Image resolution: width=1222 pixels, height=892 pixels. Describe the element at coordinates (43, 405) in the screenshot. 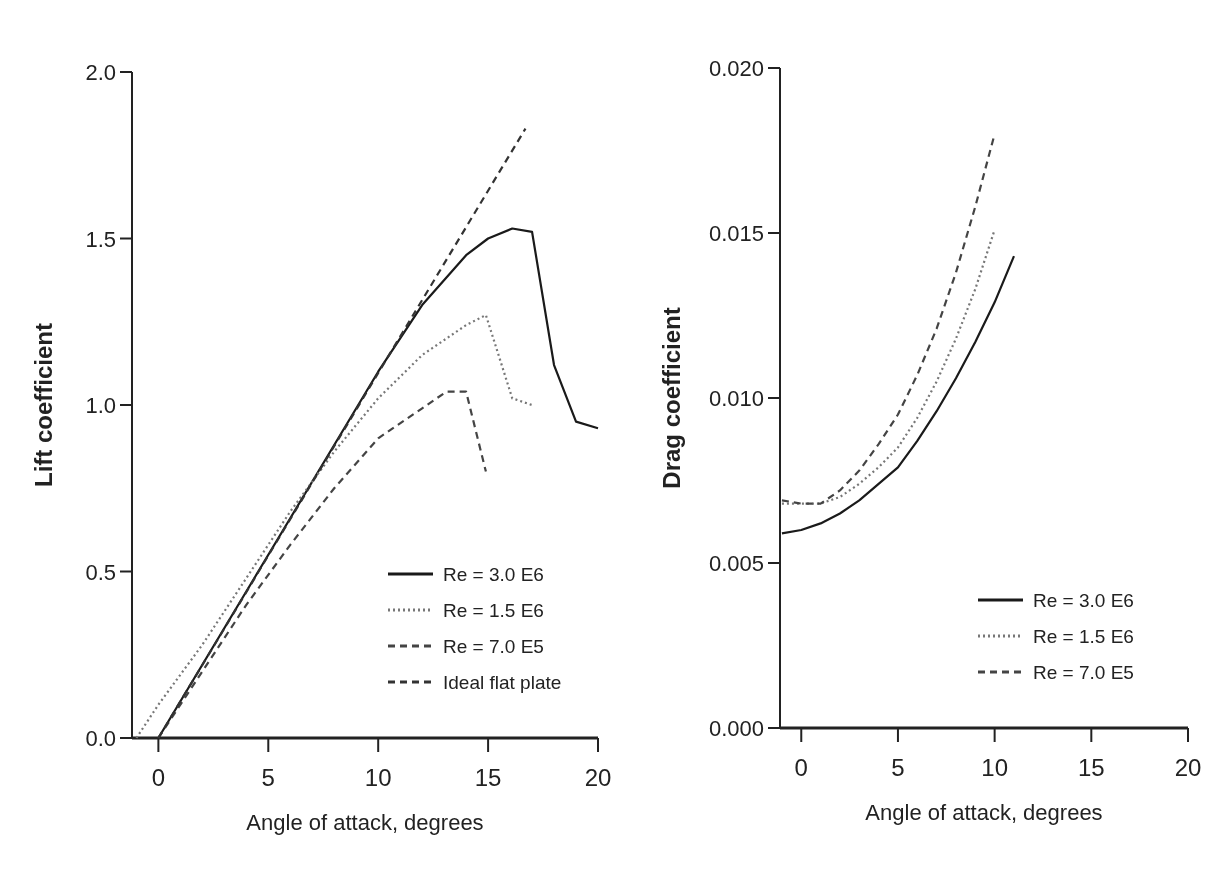

I see `y-axis-title: Lift coefficient` at that location.